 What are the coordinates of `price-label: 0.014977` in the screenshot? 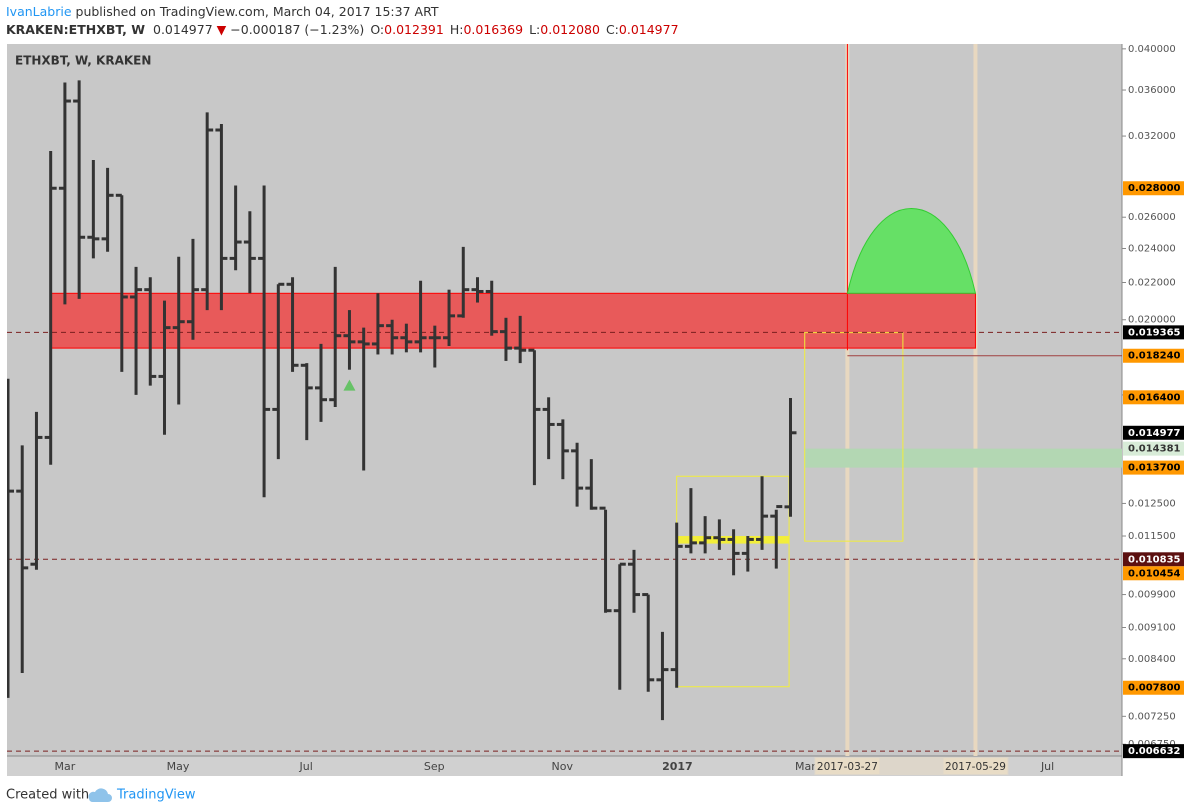 It's located at (1154, 433).